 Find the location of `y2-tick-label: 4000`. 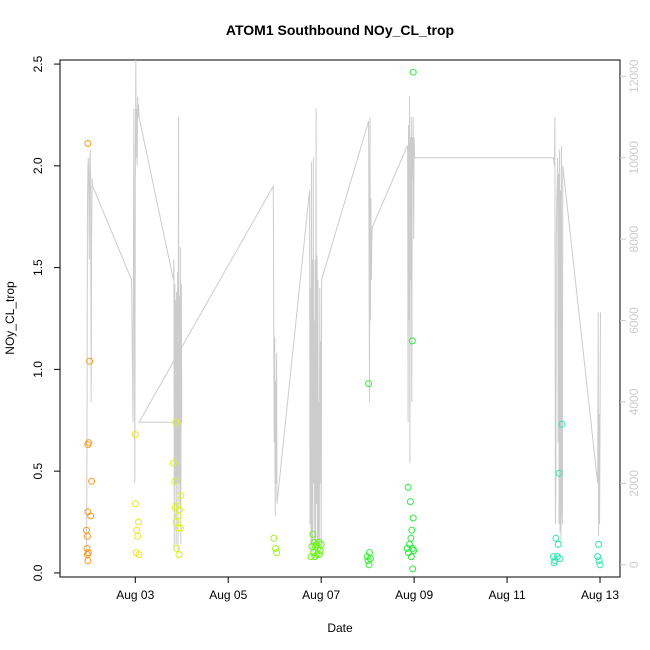

y2-tick-label: 4000 is located at coordinates (634, 401).